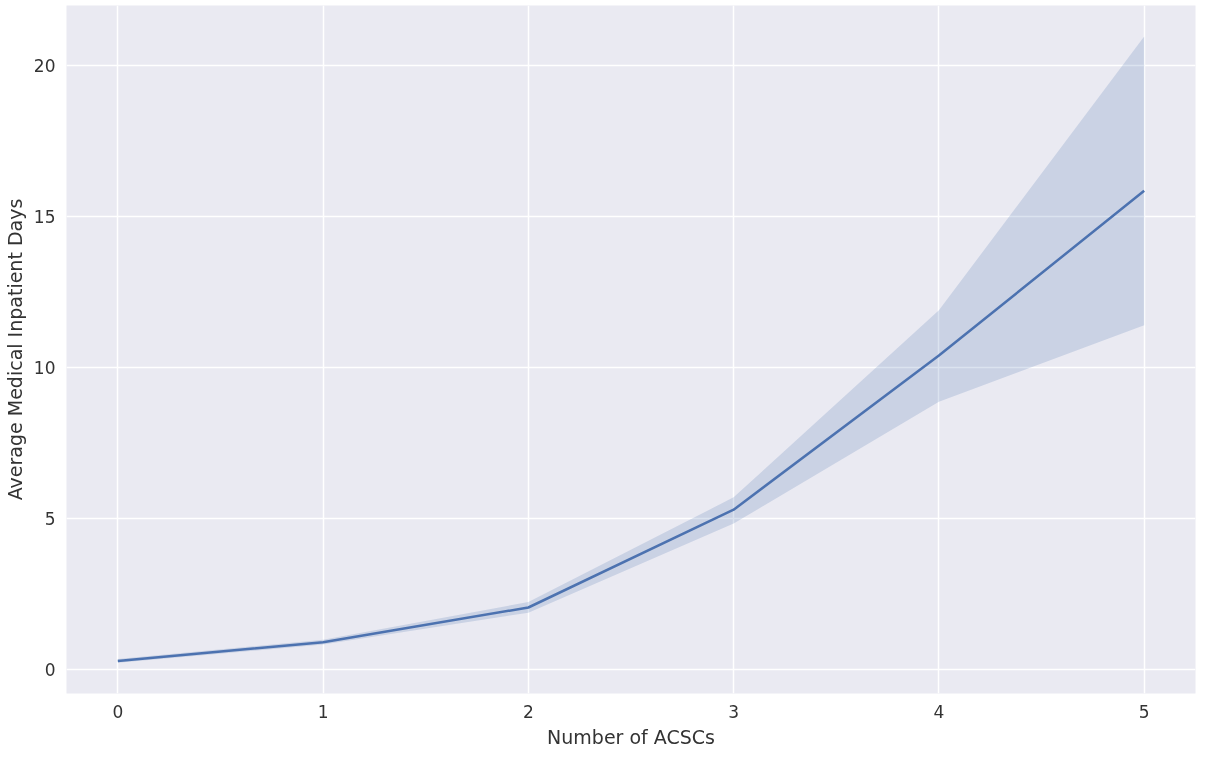  Describe the element at coordinates (50, 518) in the screenshot. I see `y-tick-label: 5` at that location.